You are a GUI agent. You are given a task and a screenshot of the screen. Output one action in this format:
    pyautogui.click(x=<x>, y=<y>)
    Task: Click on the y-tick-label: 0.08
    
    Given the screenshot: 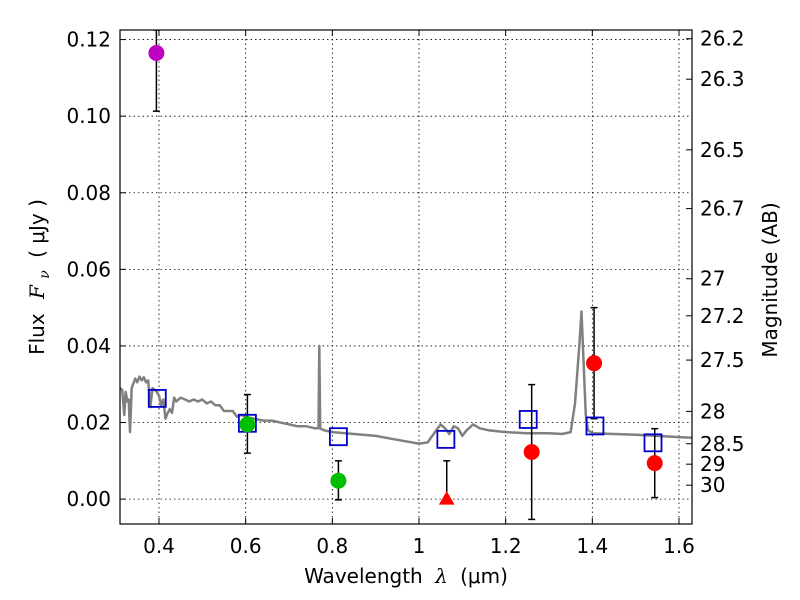 What is the action you would take?
    pyautogui.click(x=88, y=193)
    